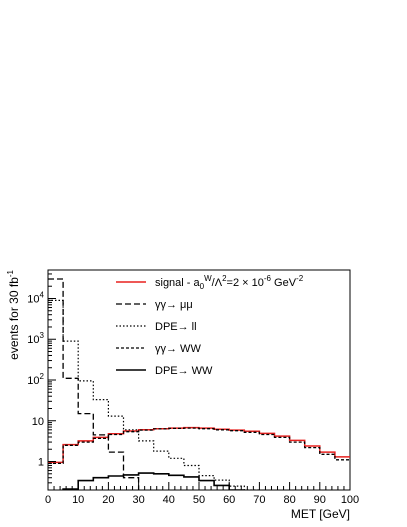  I want to click on x-tick-label: 0, so click(48, 500).